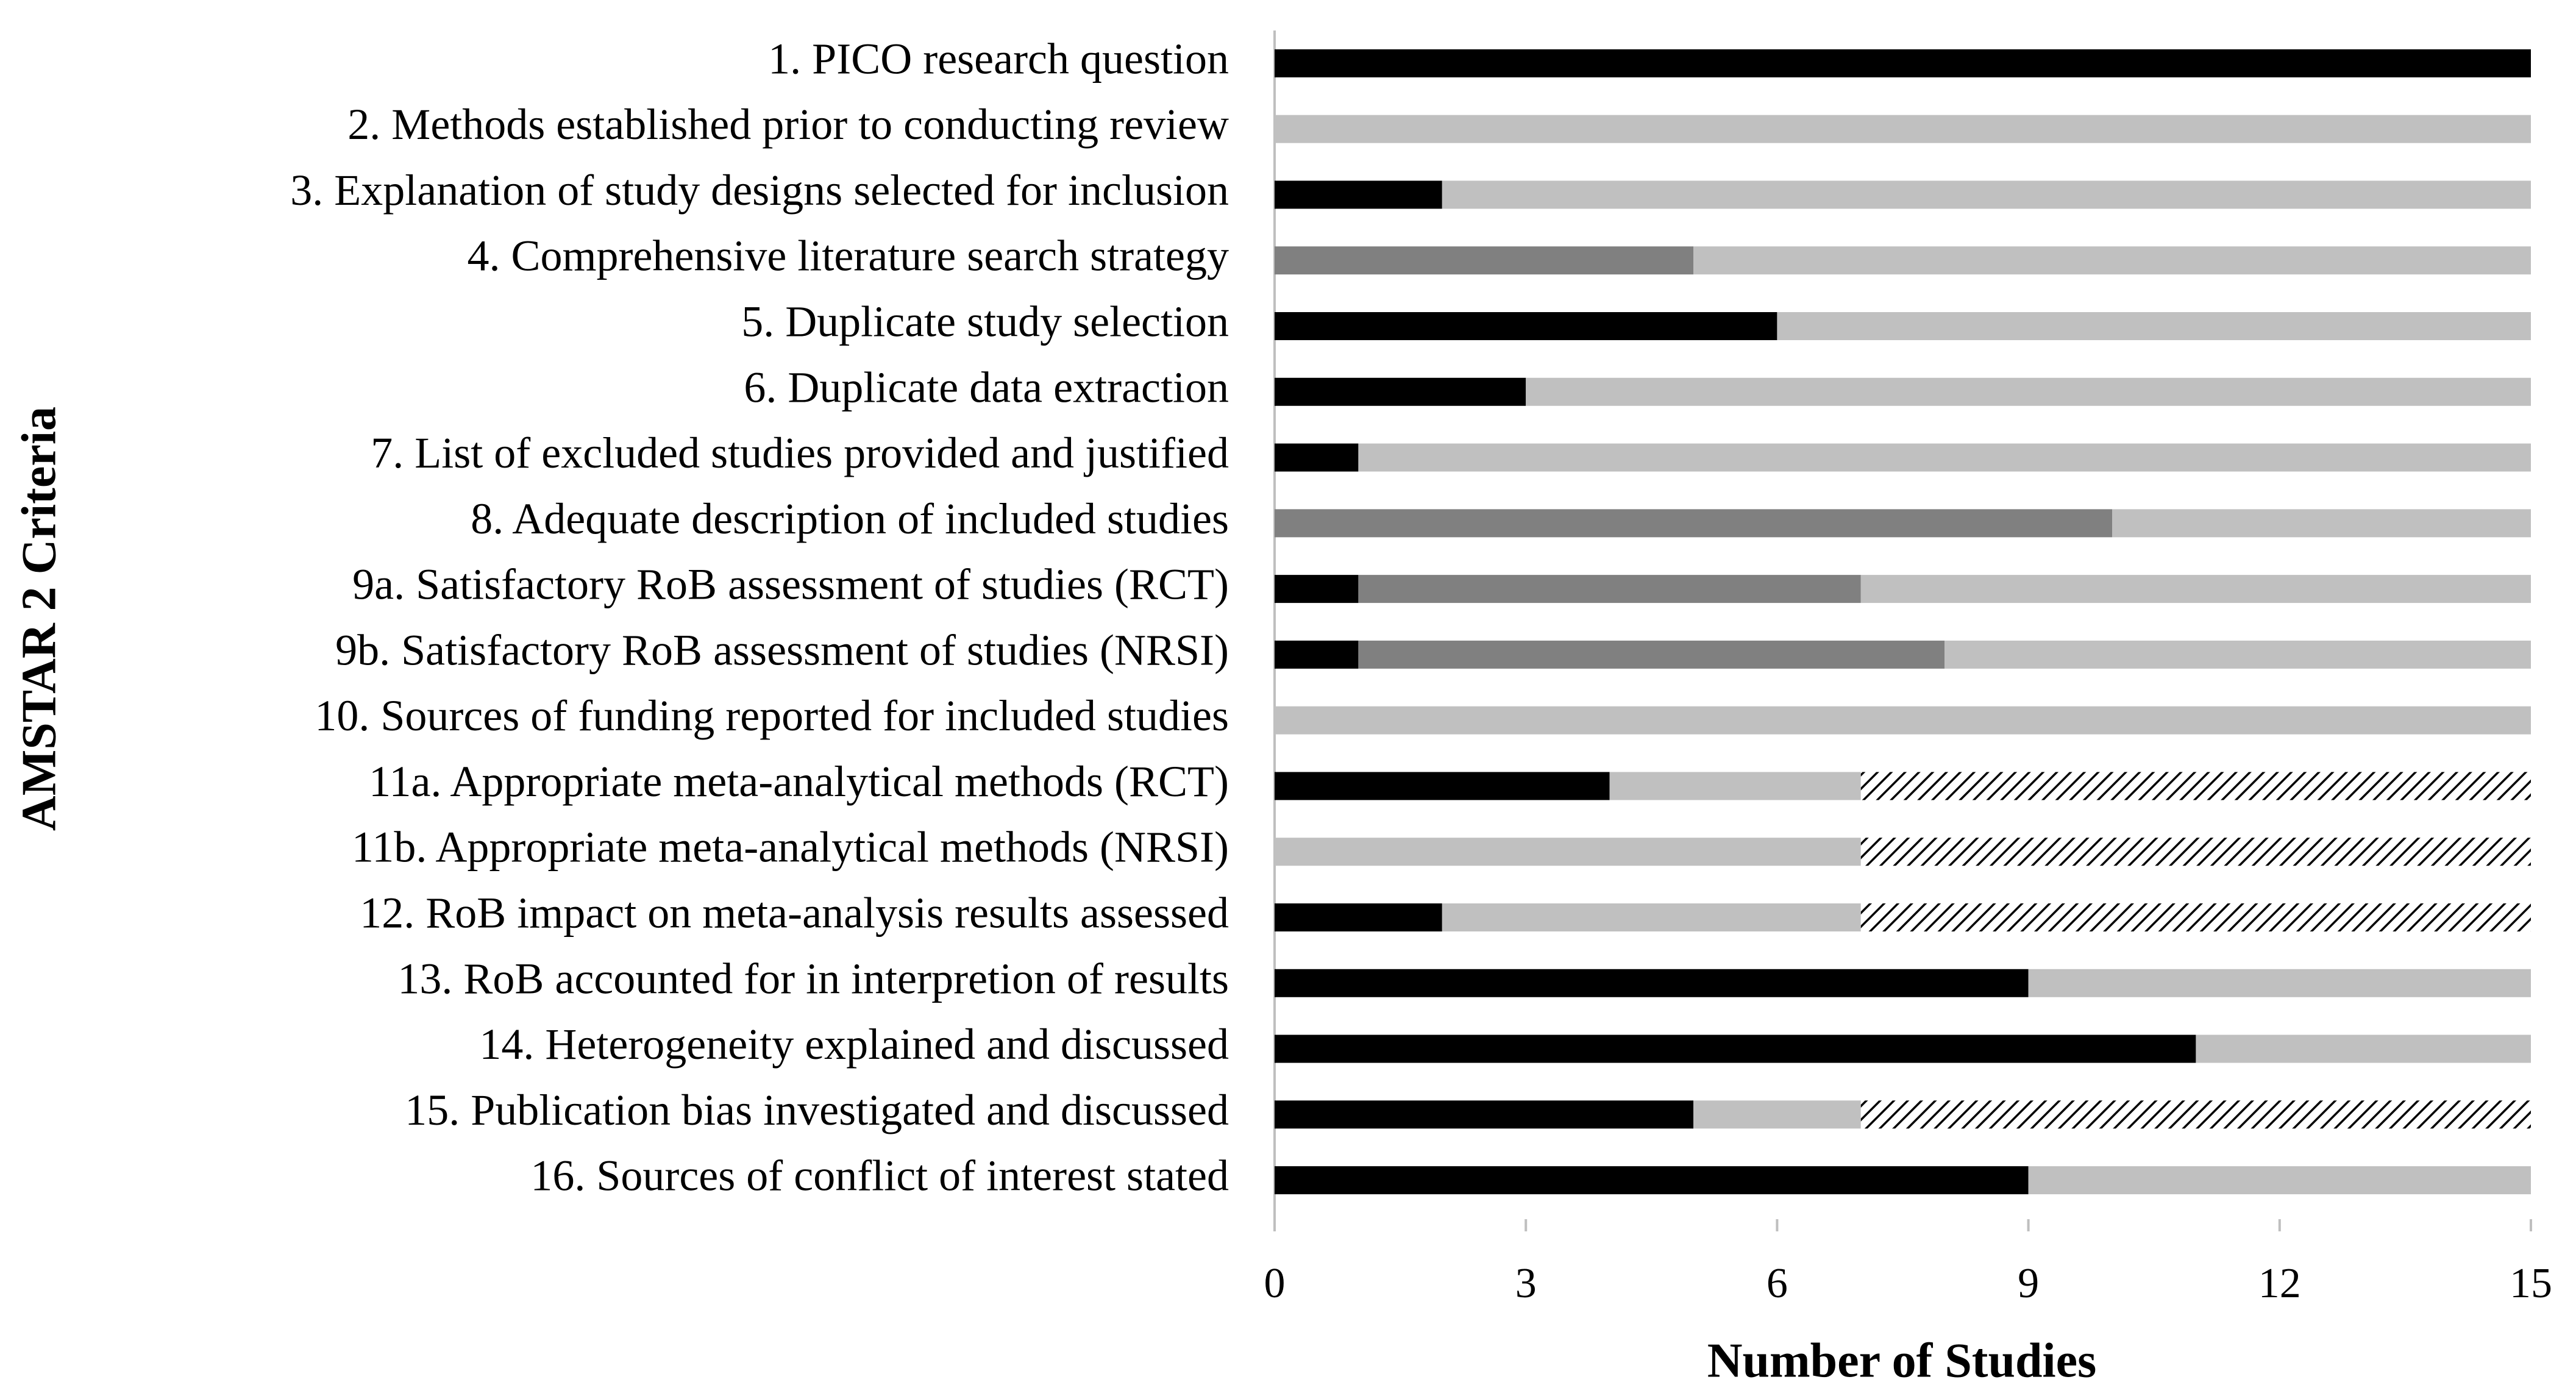  What do you see at coordinates (986, 387) in the screenshot?
I see `category-label: 6. Duplicate data extraction` at bounding box center [986, 387].